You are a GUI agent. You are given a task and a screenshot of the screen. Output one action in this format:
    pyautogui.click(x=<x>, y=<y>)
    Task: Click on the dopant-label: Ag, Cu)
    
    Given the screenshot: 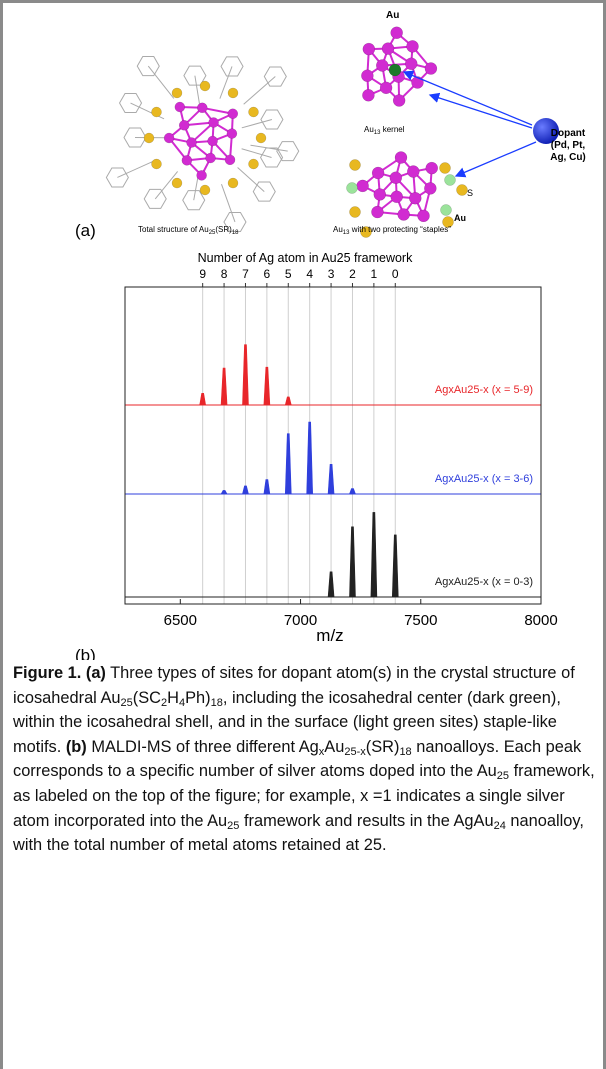 What is the action you would take?
    pyautogui.click(x=568, y=157)
    